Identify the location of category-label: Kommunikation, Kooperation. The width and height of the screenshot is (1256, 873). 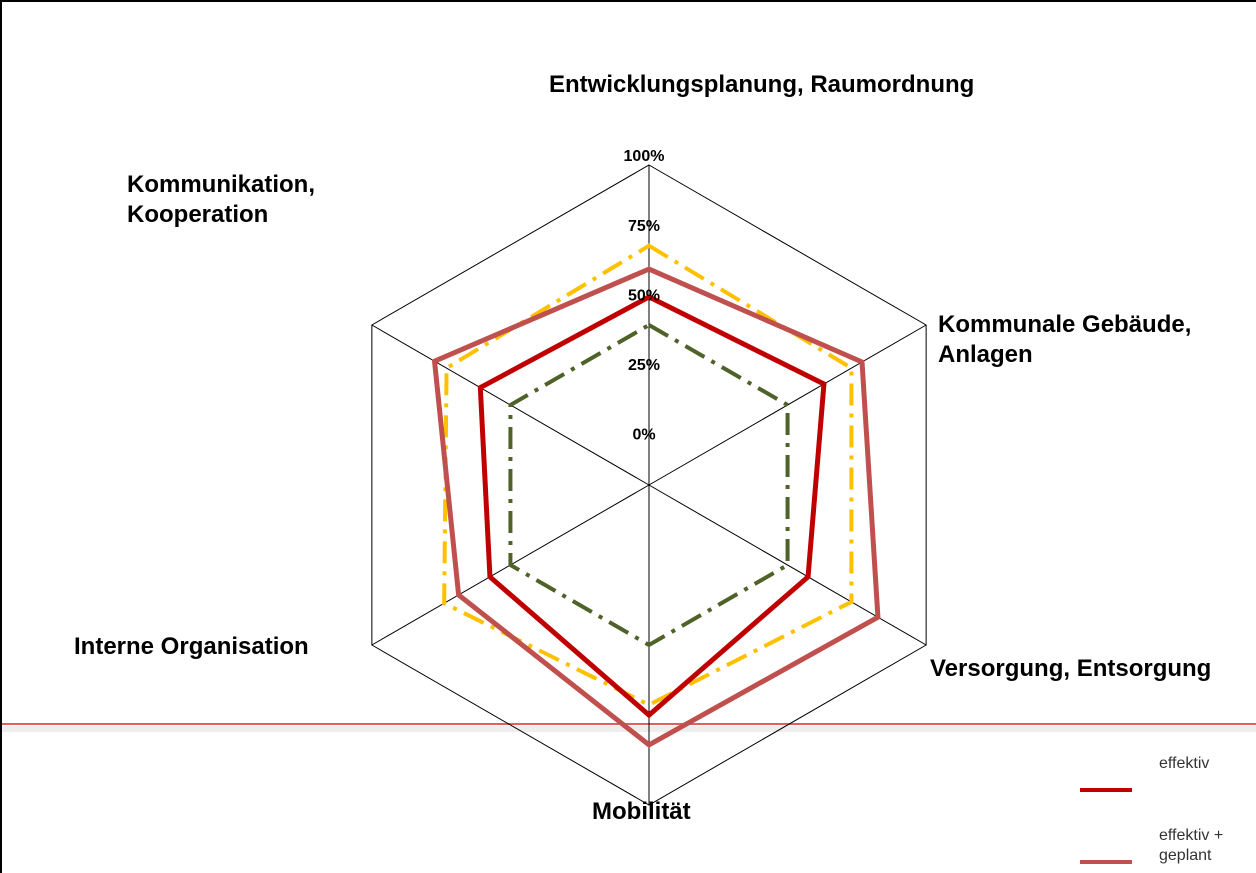
(221, 199).